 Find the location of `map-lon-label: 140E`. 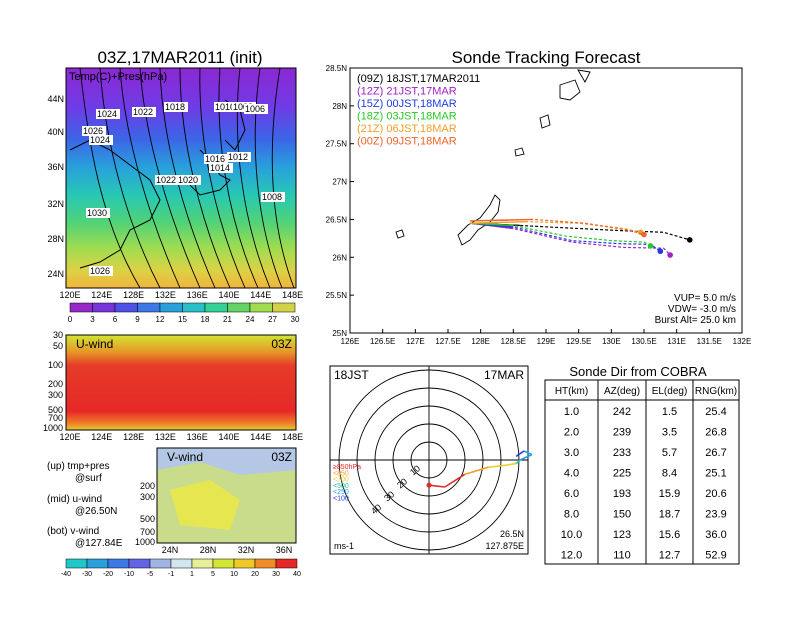

map-lon-label: 140E is located at coordinates (228, 295).